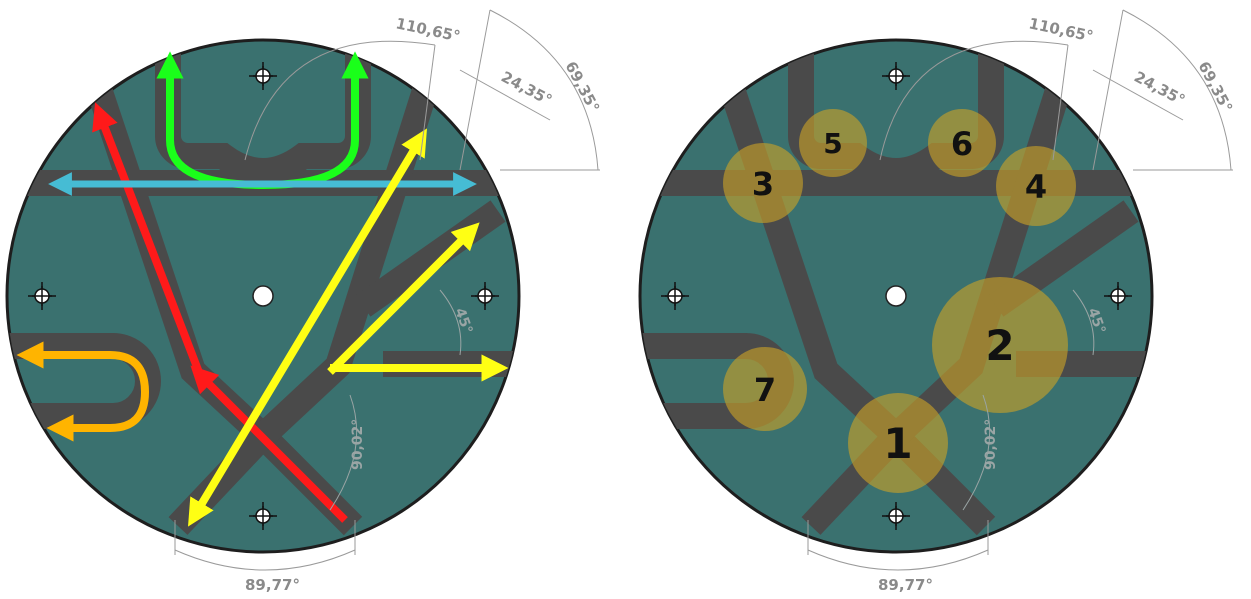 The width and height of the screenshot is (1251, 599). What do you see at coordinates (428, 29) in the screenshot?
I see `dim-angle-top-left: 110,65°` at bounding box center [428, 29].